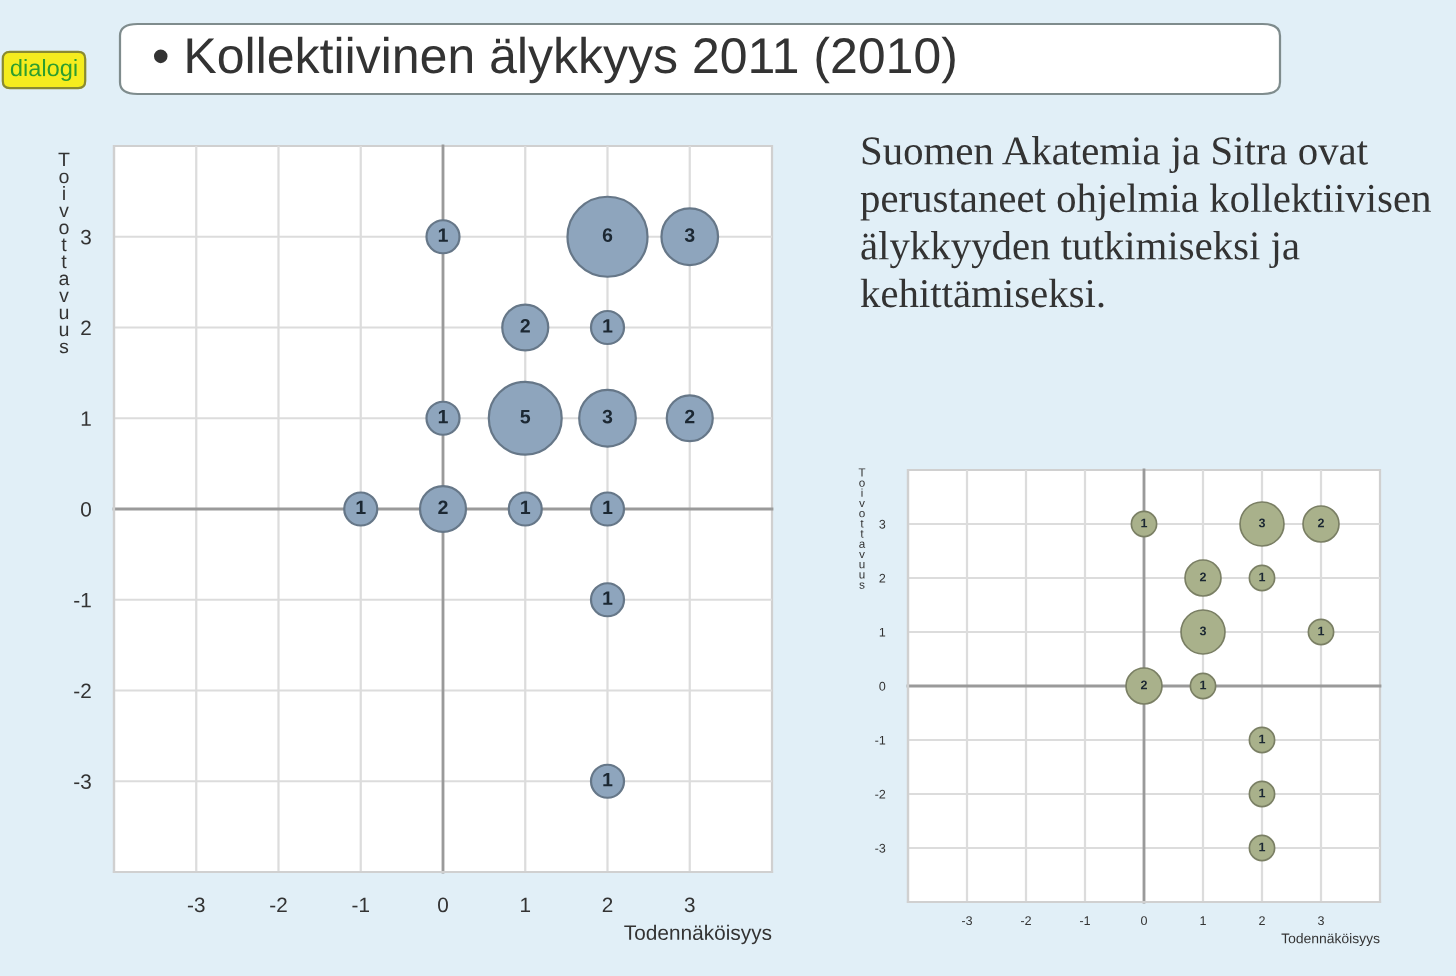  What do you see at coordinates (698, 934) in the screenshot?
I see `x-axis-title: Todennäköisyys` at bounding box center [698, 934].